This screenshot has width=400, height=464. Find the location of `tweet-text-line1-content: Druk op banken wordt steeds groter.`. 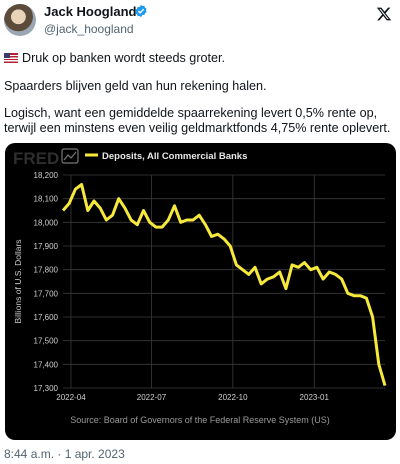

tweet-text-line1-content: Druk op banken wordt steeds groter. is located at coordinates (124, 58).